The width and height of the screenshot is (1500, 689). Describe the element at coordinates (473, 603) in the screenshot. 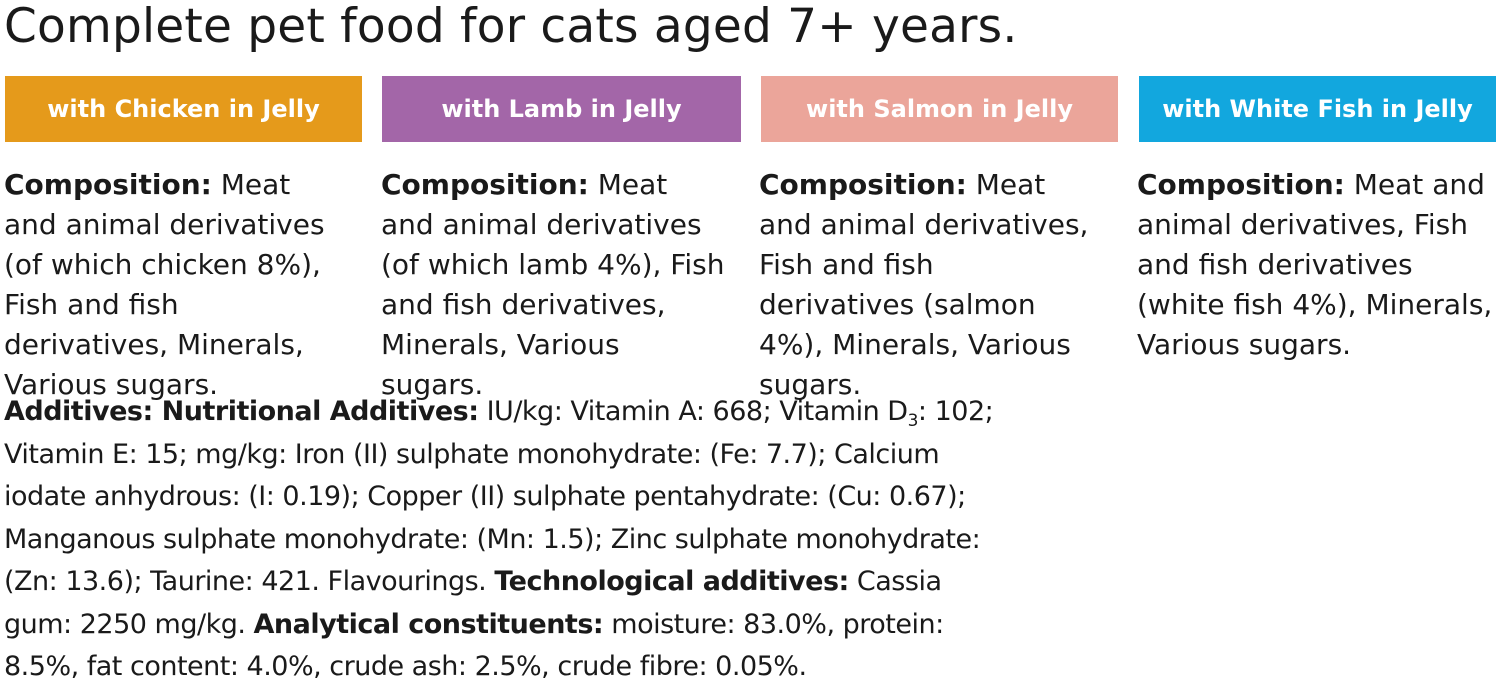

I see `technological-additives-text: Cassia gum: 2250 mg/kg.` at that location.